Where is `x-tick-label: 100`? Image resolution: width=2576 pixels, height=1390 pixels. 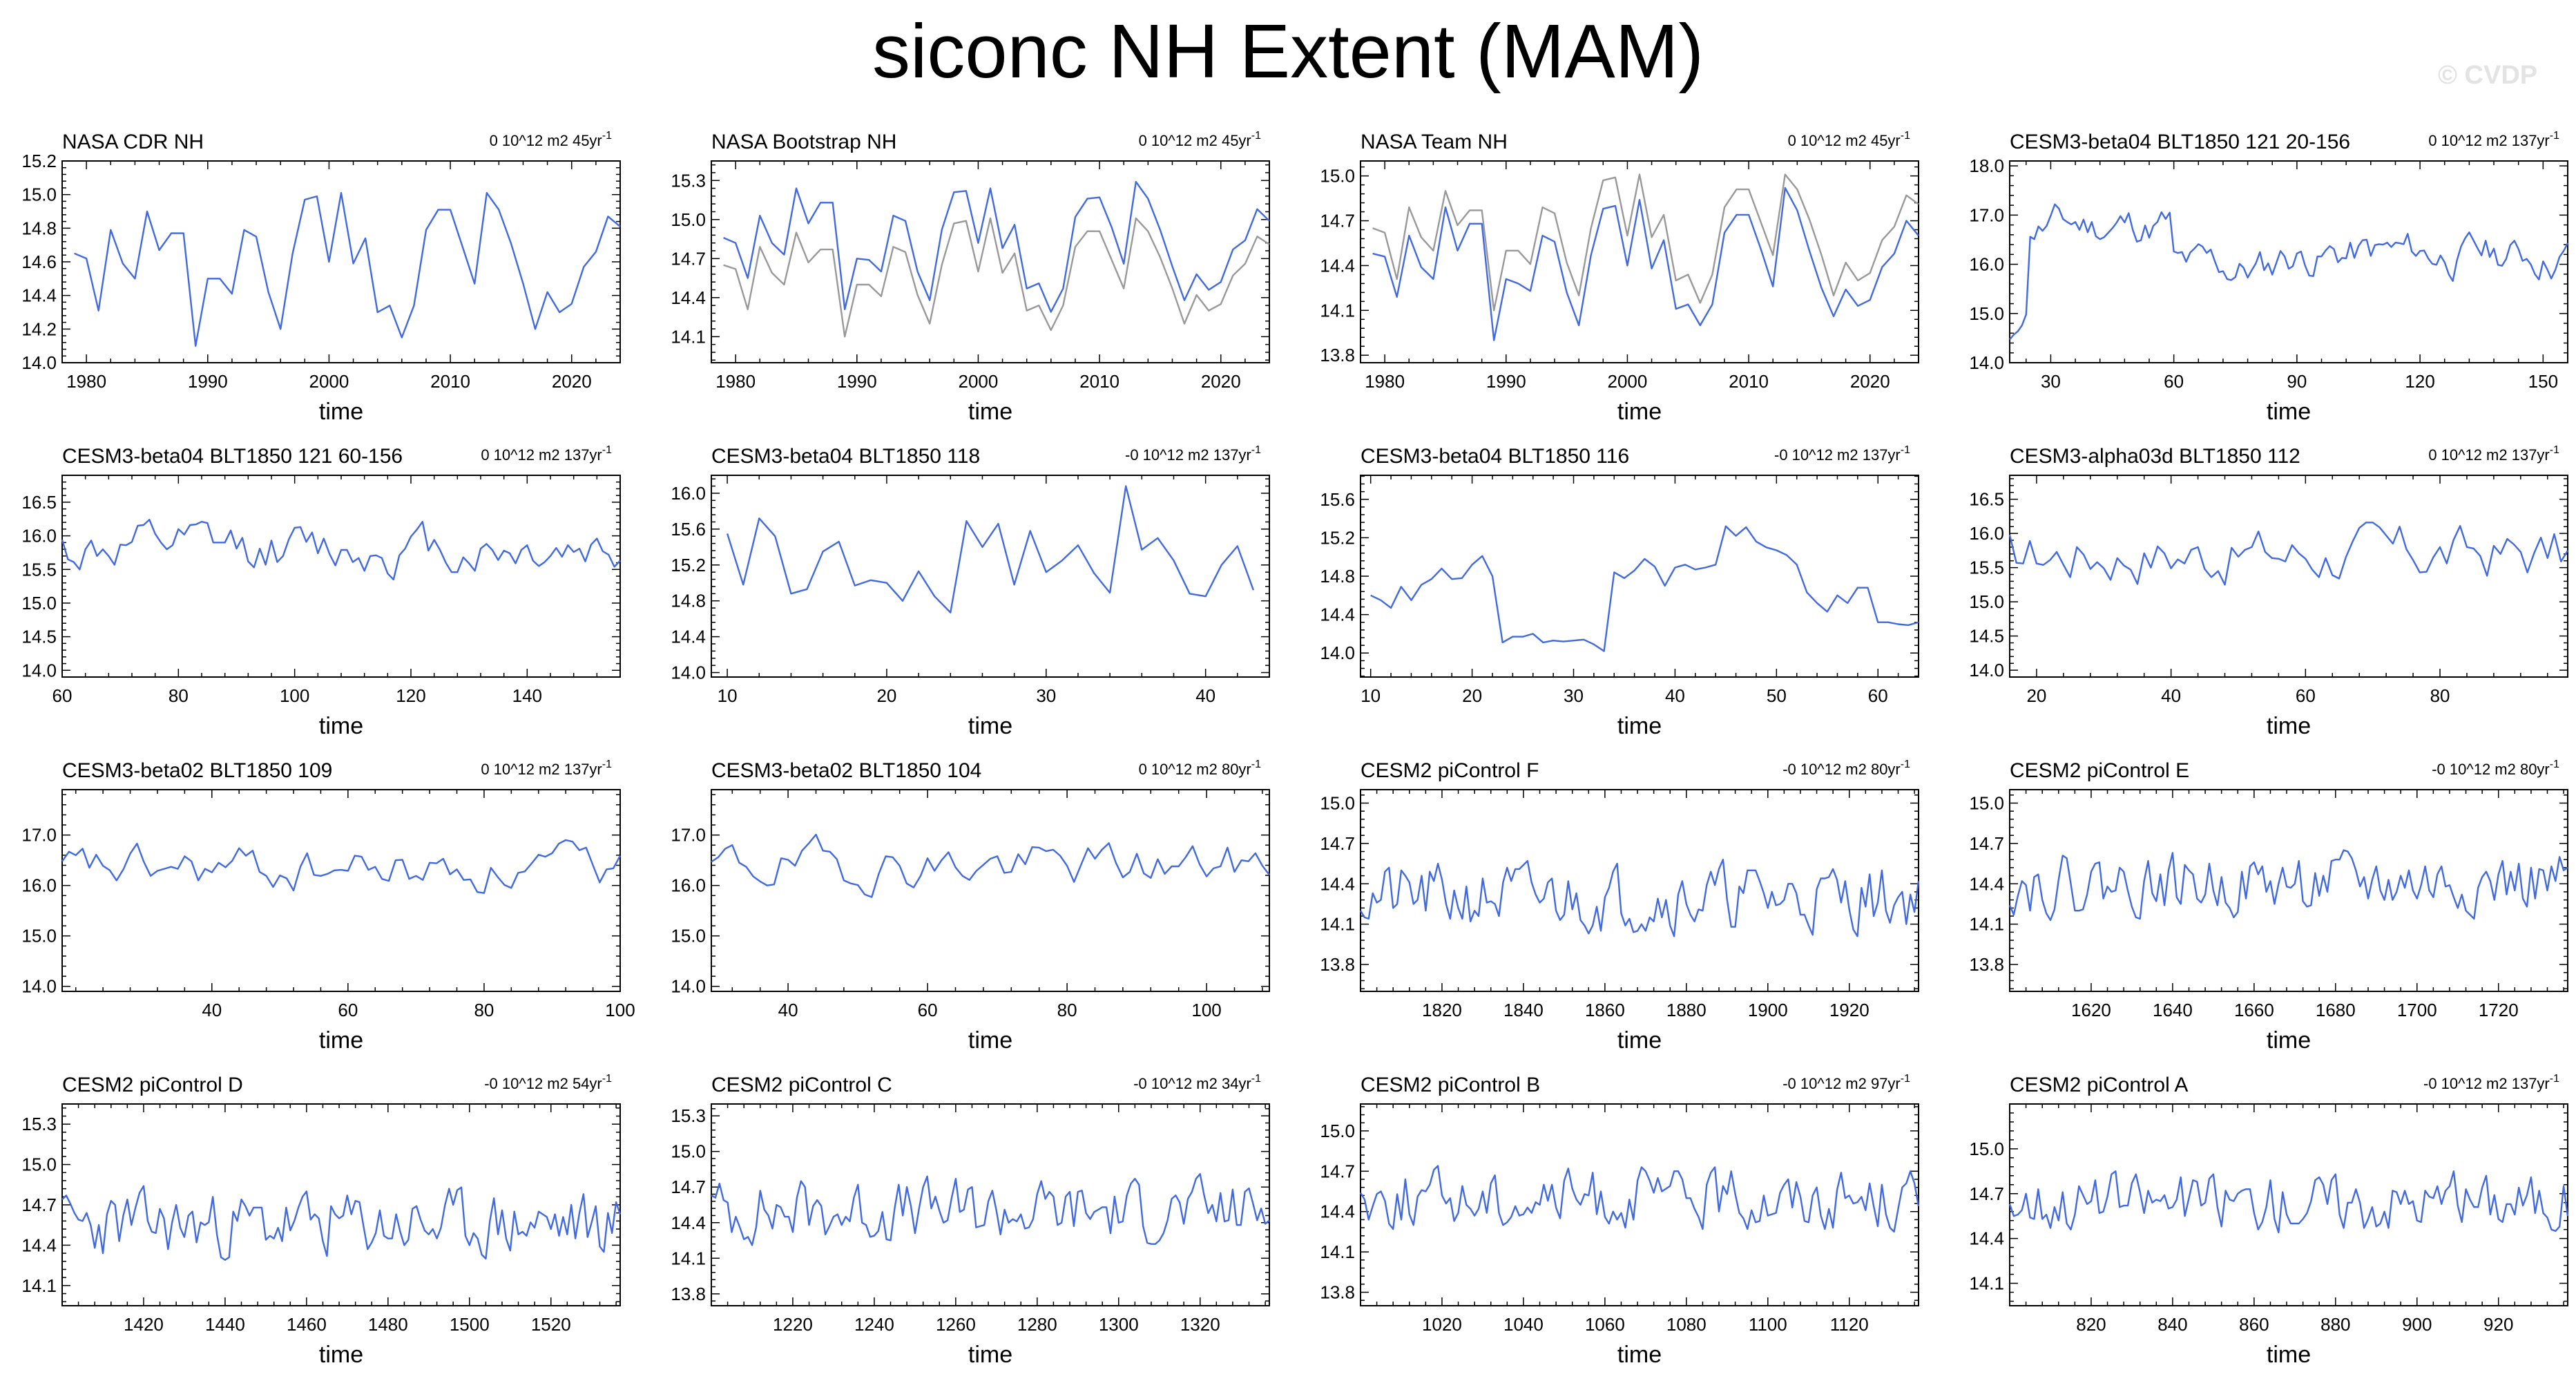 x-tick-label: 100 is located at coordinates (620, 1010).